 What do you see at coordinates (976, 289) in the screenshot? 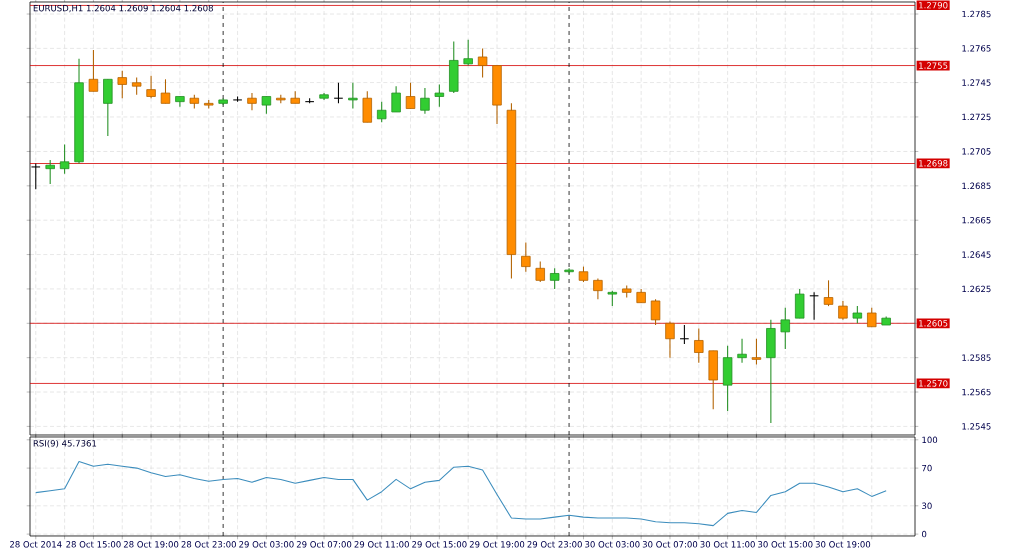
I see `y-tick-label: 1.2625` at bounding box center [976, 289].